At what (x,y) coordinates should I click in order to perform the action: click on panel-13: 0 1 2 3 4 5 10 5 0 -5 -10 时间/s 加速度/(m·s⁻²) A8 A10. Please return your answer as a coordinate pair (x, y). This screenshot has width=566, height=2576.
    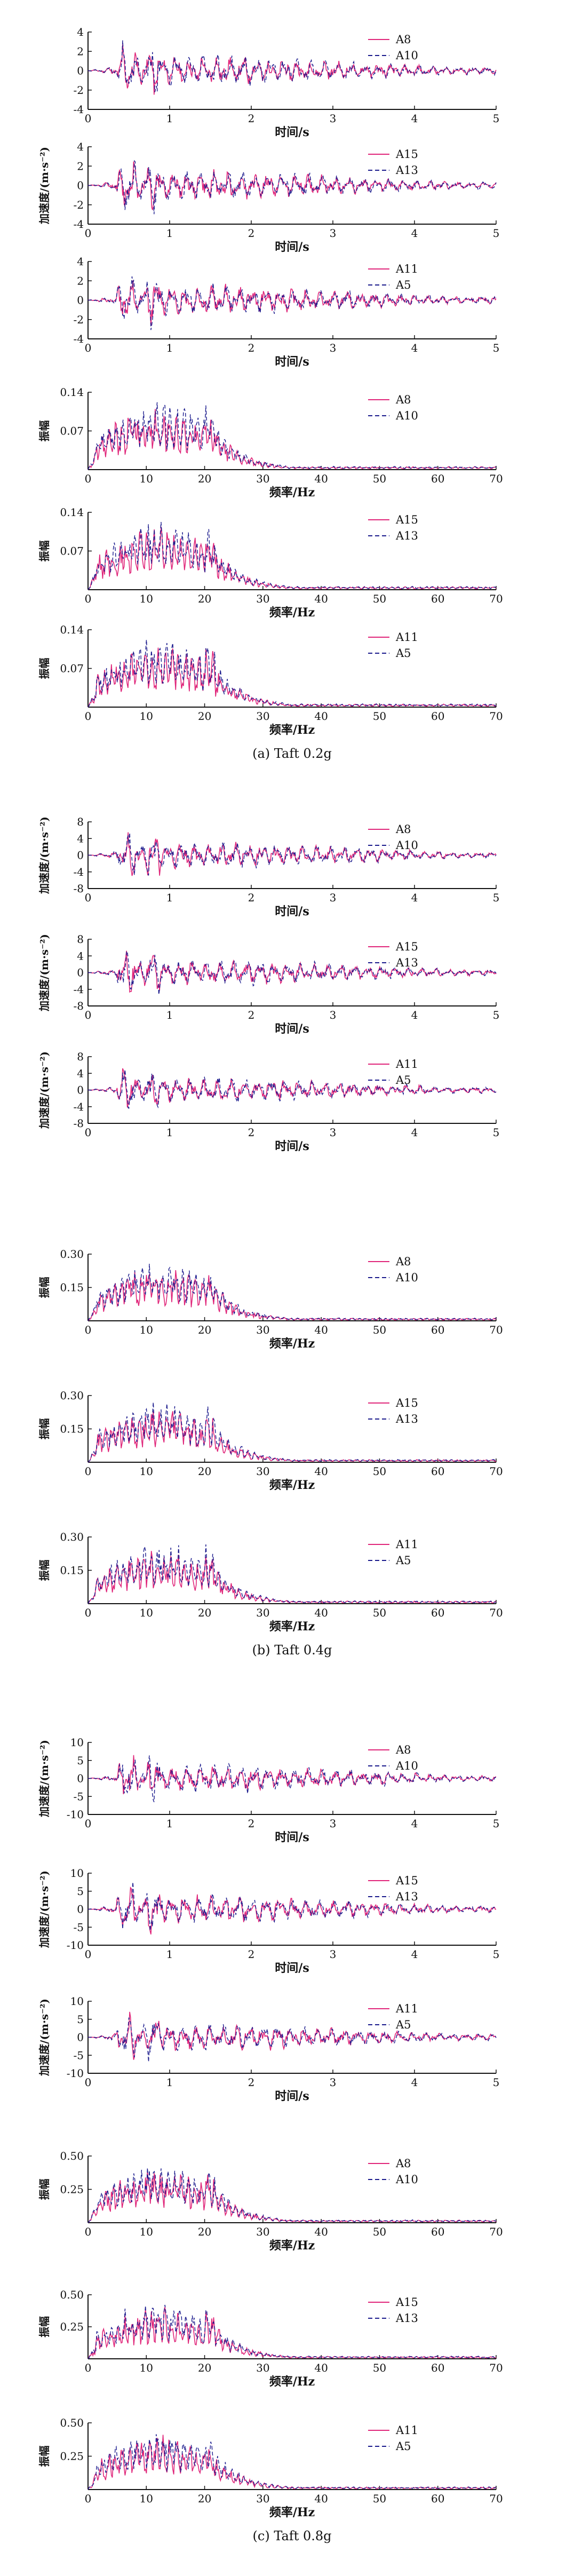
    Looking at the image, I should click on (268, 1790).